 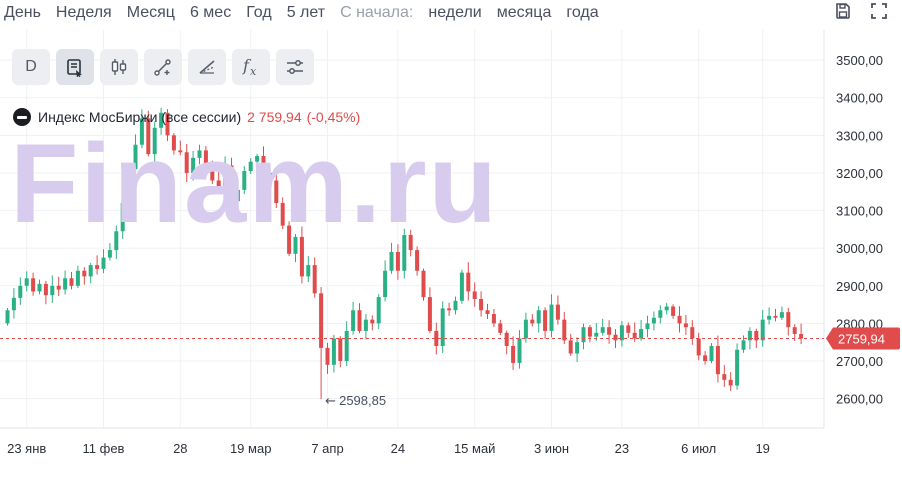 I want to click on indicator-list-icon, so click(x=74, y=68).